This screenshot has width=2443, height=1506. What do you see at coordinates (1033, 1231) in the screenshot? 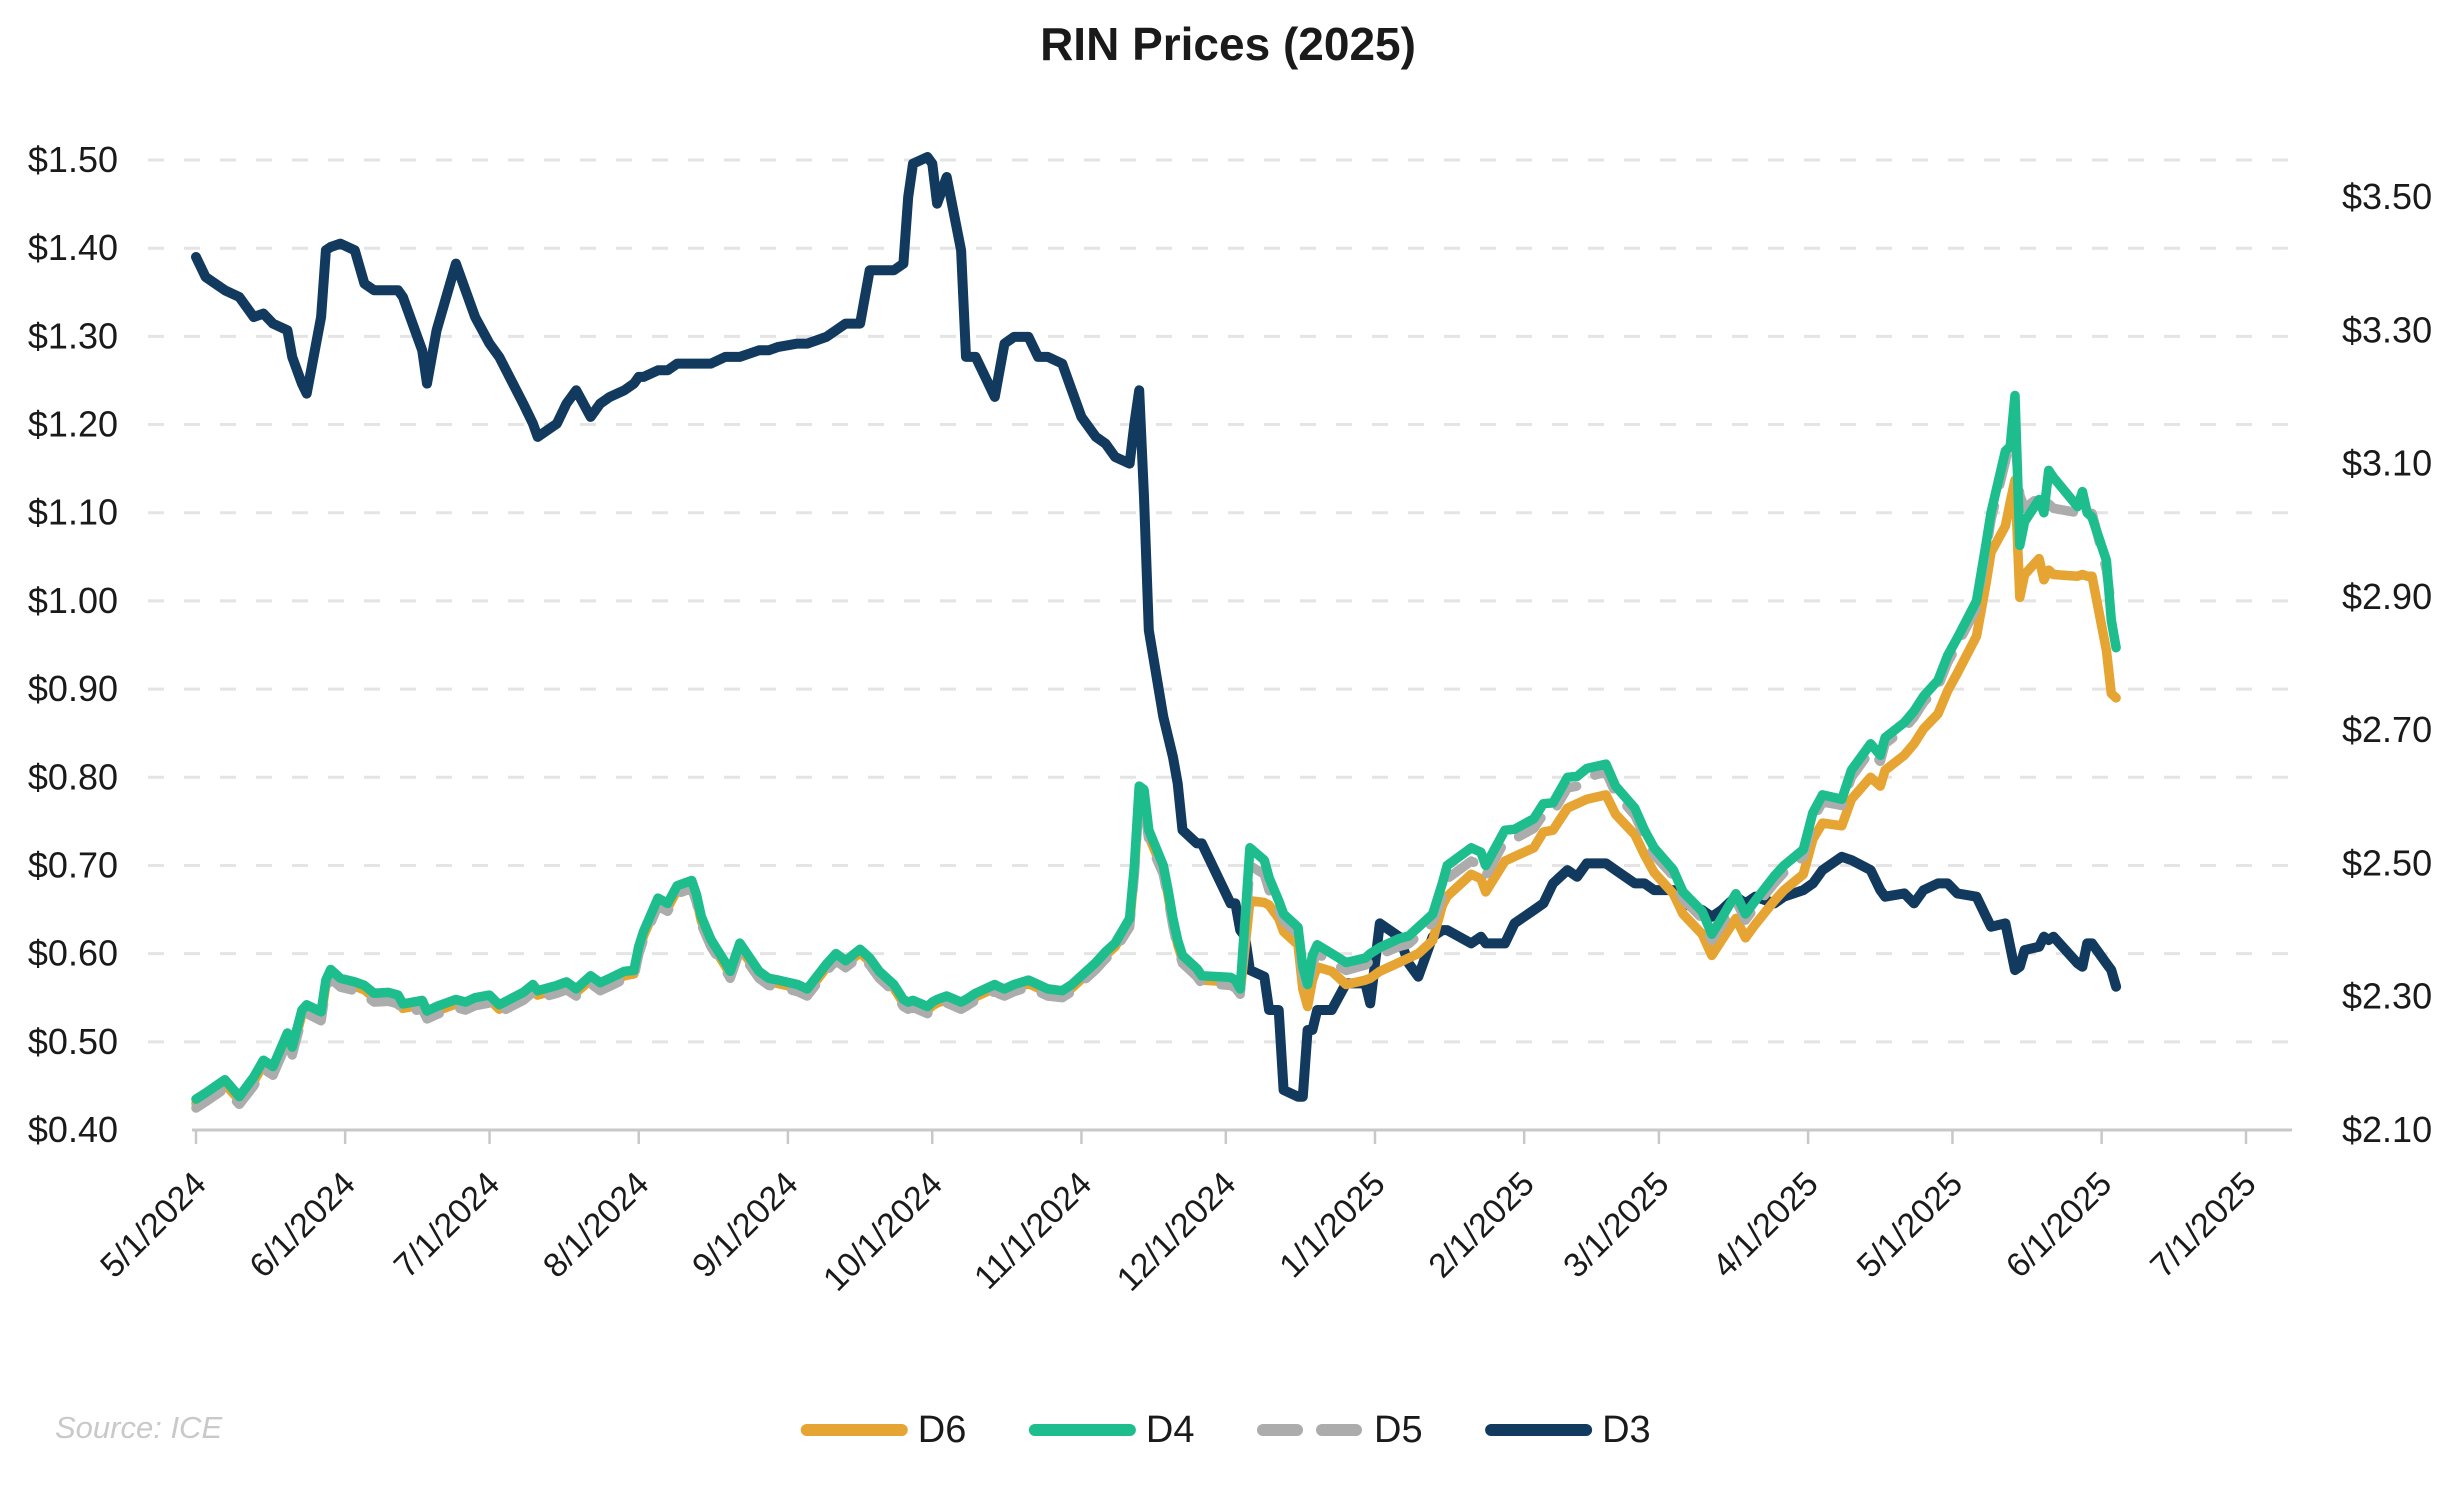
I see `x-axis-label: 11/1/2024` at bounding box center [1033, 1231].